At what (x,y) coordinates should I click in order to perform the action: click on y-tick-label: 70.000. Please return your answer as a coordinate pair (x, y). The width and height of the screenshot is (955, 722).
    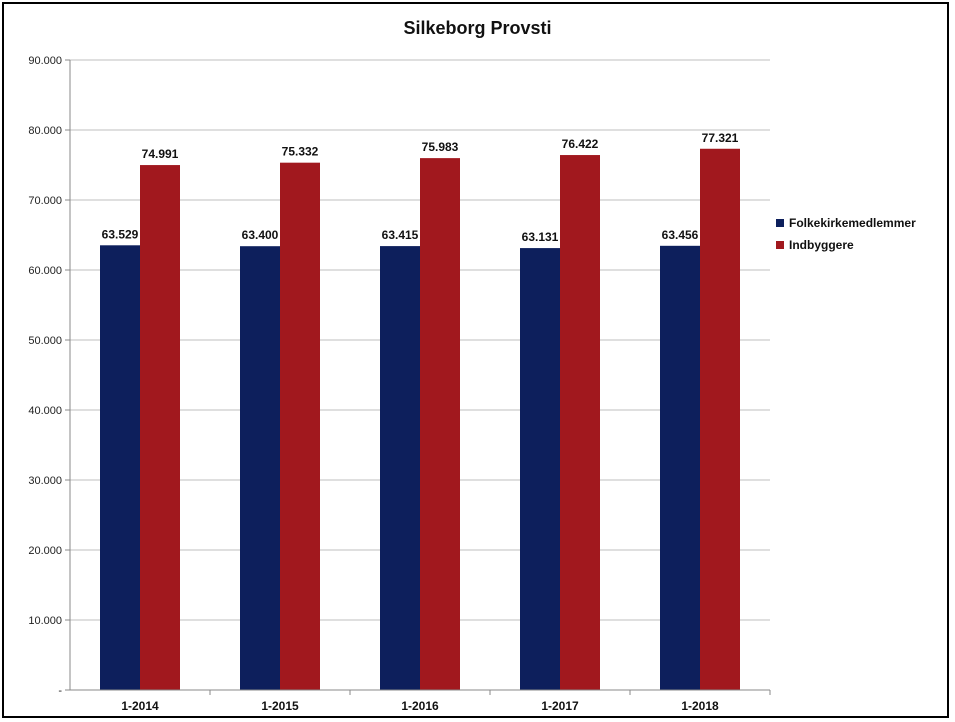
    Looking at the image, I should click on (45, 201).